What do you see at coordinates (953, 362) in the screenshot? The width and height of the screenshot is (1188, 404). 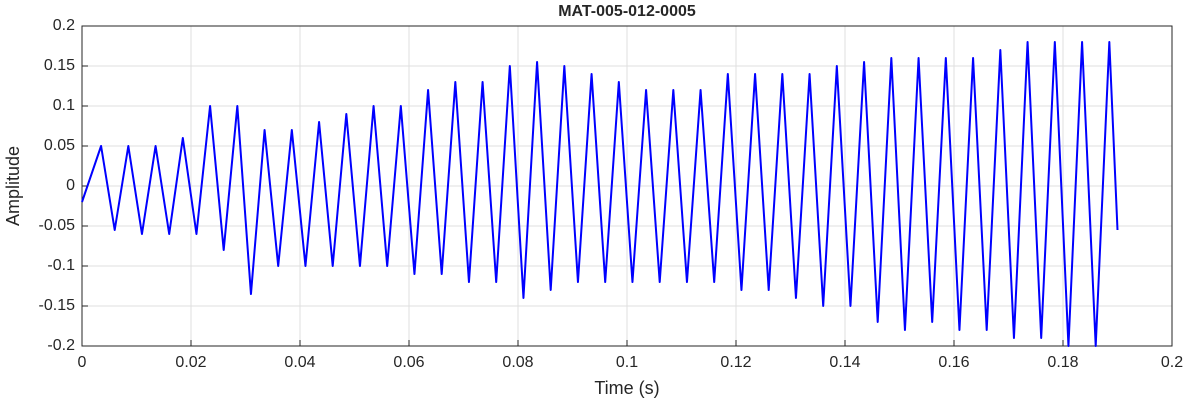 I see `x-tick-label: 0.16` at bounding box center [953, 362].